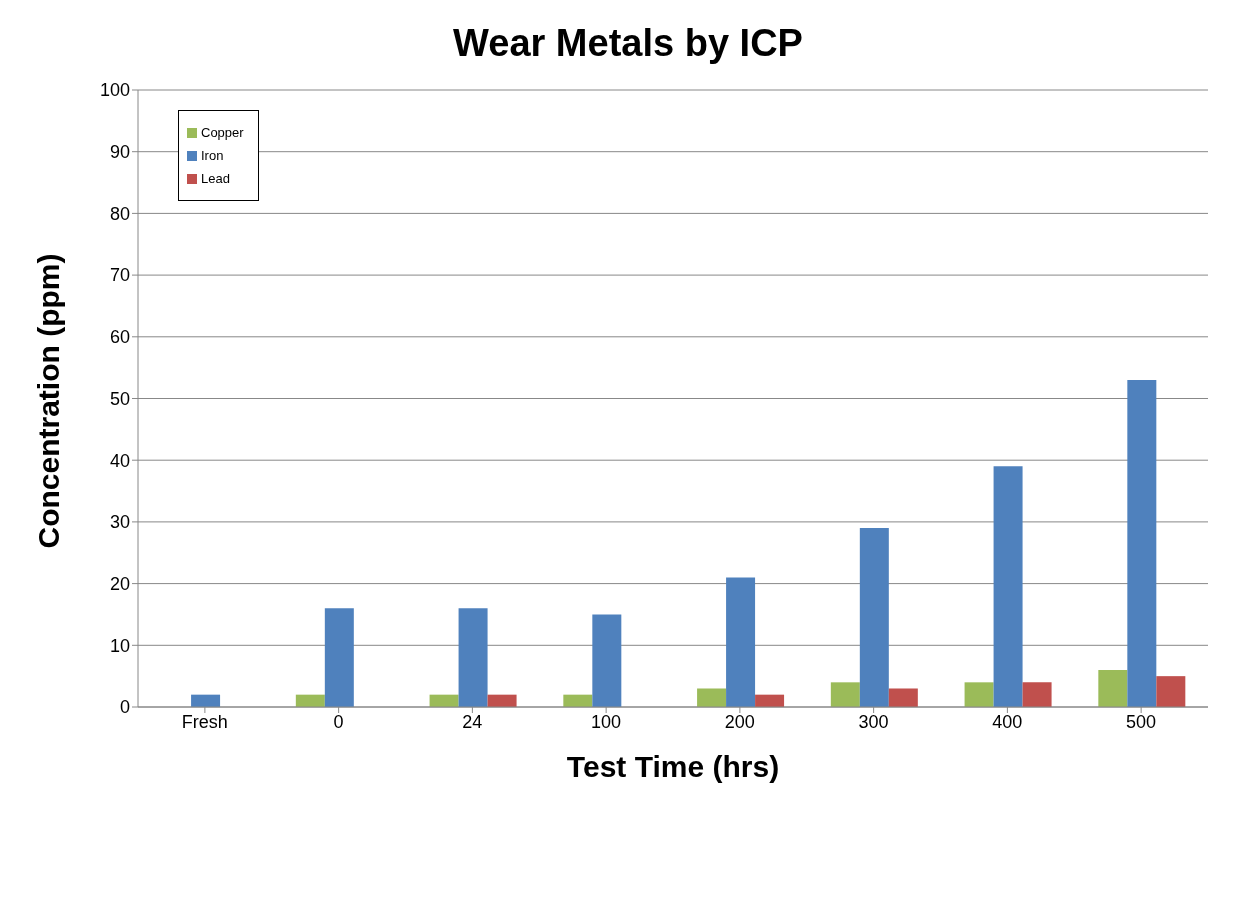  What do you see at coordinates (114, 90) in the screenshot?
I see `y-tick-label: 100` at bounding box center [114, 90].